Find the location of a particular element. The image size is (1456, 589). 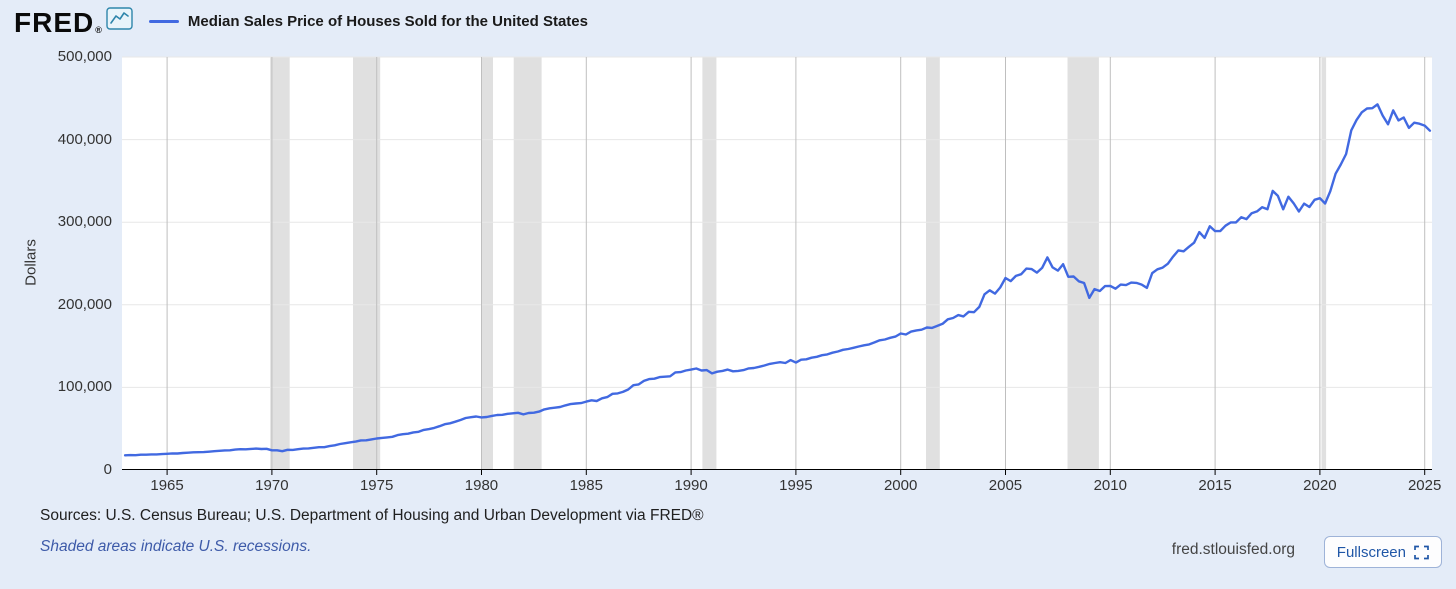

x-tick-label: 1990 is located at coordinates (691, 485).